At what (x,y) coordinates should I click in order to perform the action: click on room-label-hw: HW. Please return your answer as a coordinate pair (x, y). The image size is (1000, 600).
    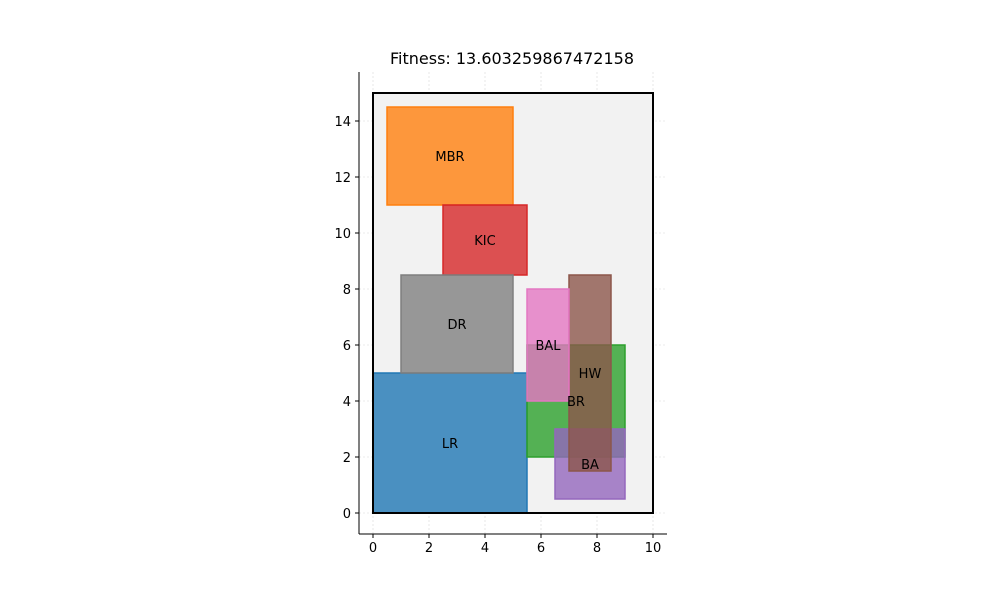
    Looking at the image, I should click on (590, 374).